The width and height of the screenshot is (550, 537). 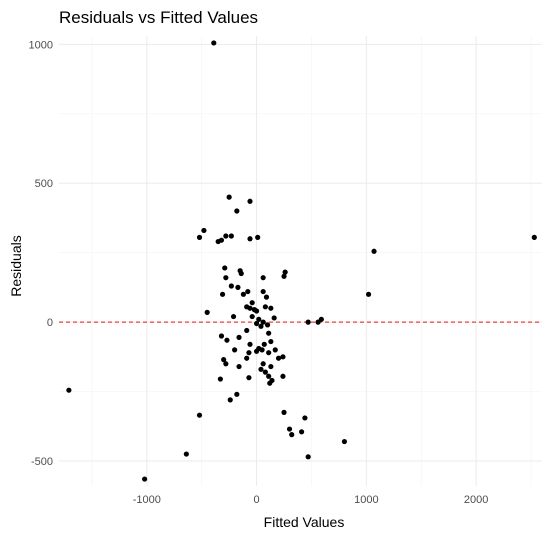 I want to click on y-tick-label: 0, so click(x=50, y=323).